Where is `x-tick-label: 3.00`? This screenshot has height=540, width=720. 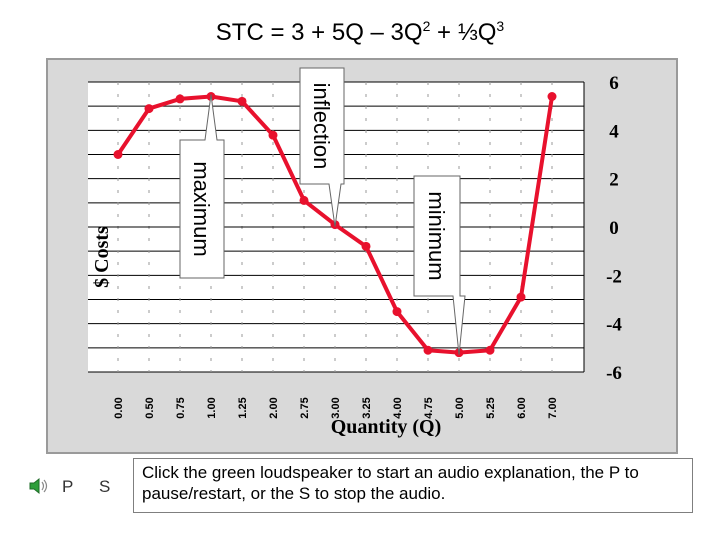 x-tick-label: 3.00 is located at coordinates (336, 407).